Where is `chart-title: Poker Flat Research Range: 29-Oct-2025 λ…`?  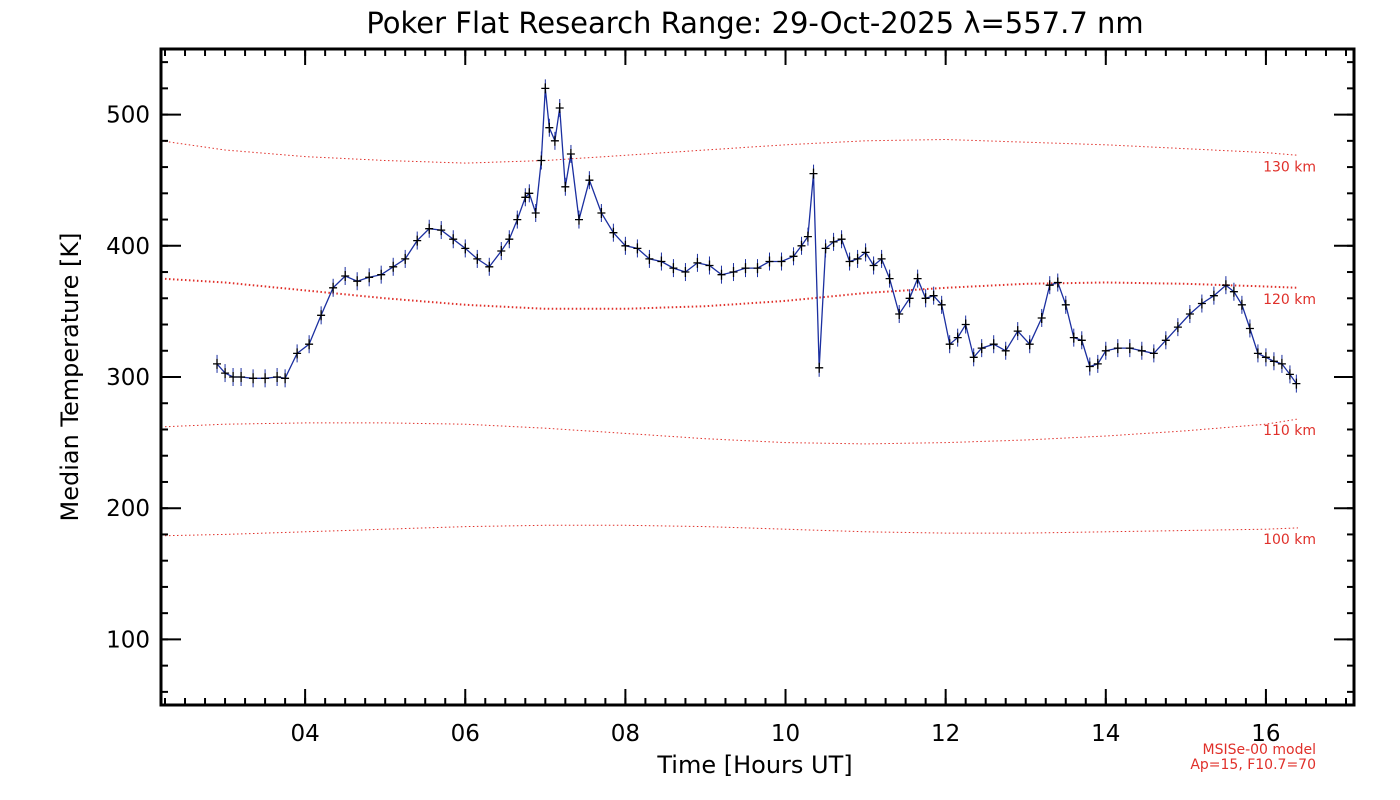
chart-title: Poker Flat Research Range: 29-Oct-2025 λ… is located at coordinates (754, 23).